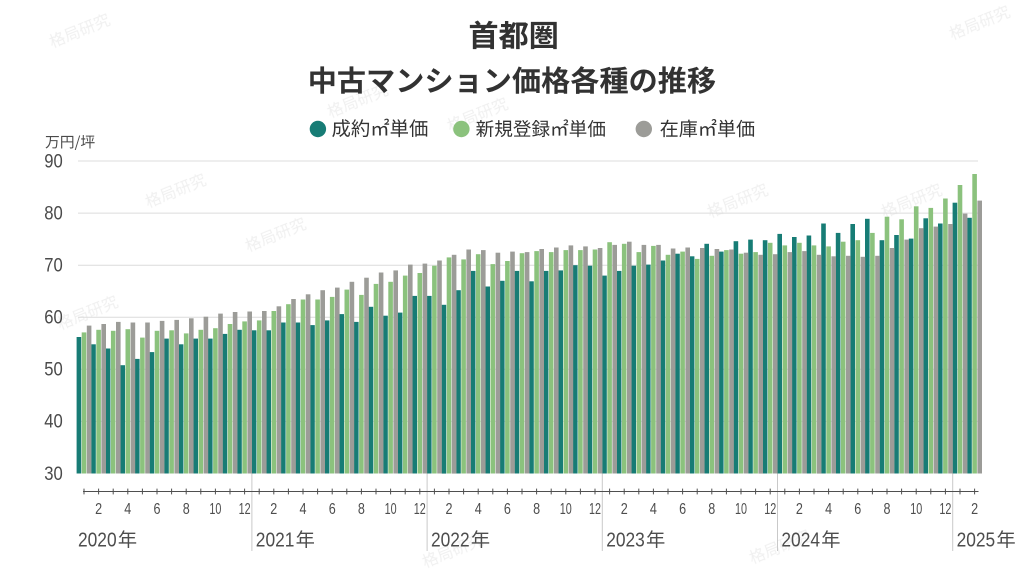 Image resolution: width=1024 pixels, height=576 pixels. What do you see at coordinates (53, 474) in the screenshot?
I see `svg-text: 30` at bounding box center [53, 474].